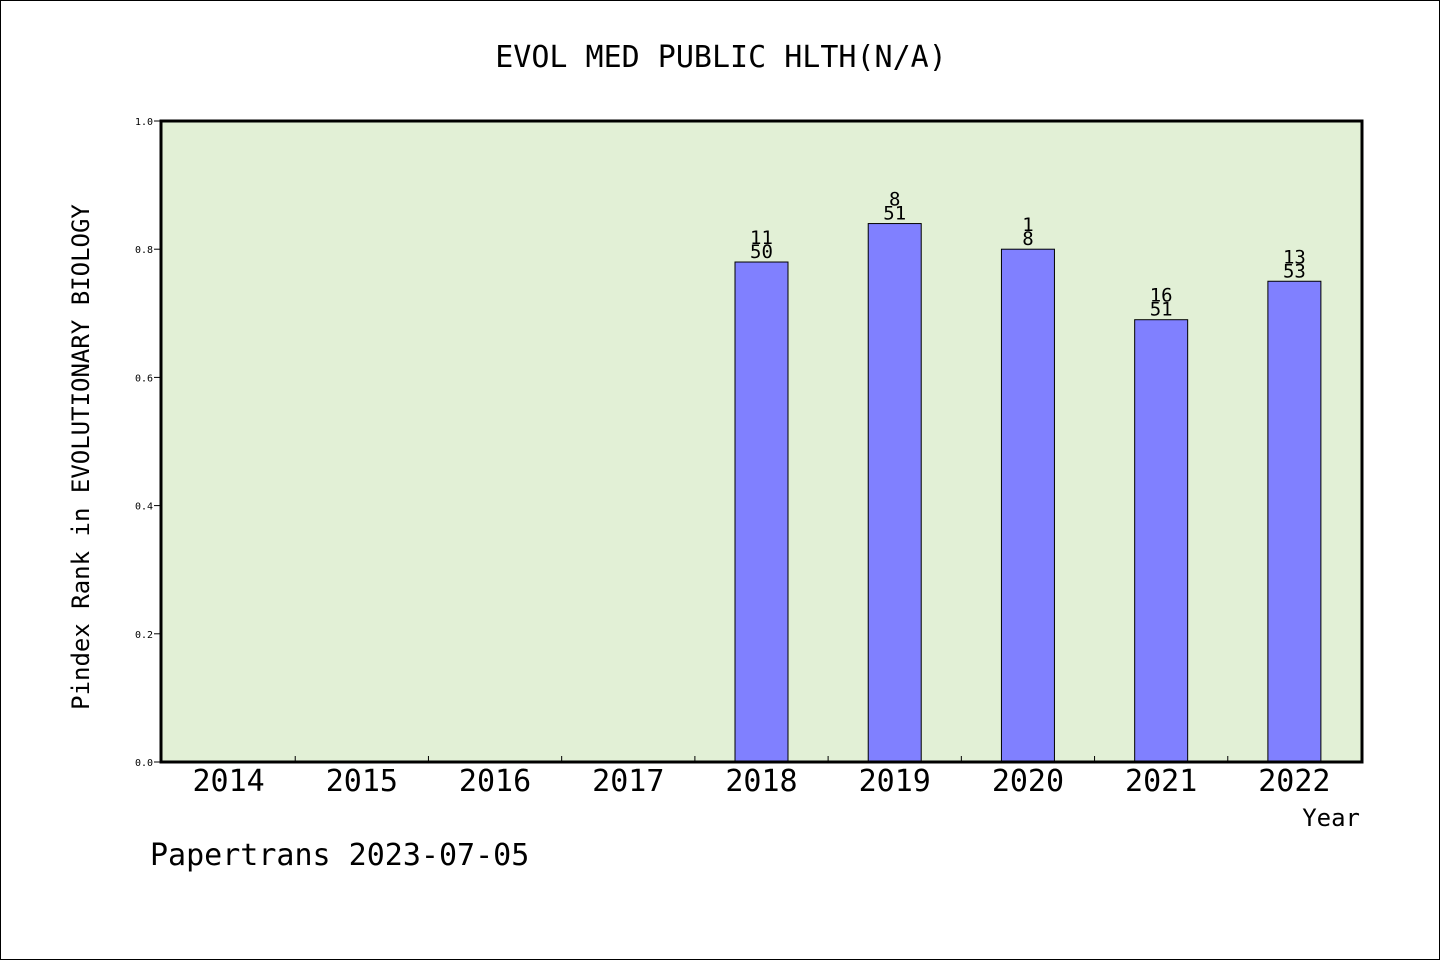 The height and width of the screenshot is (961, 1440). I want to click on x-tick-label: 2022, so click(1294, 781).